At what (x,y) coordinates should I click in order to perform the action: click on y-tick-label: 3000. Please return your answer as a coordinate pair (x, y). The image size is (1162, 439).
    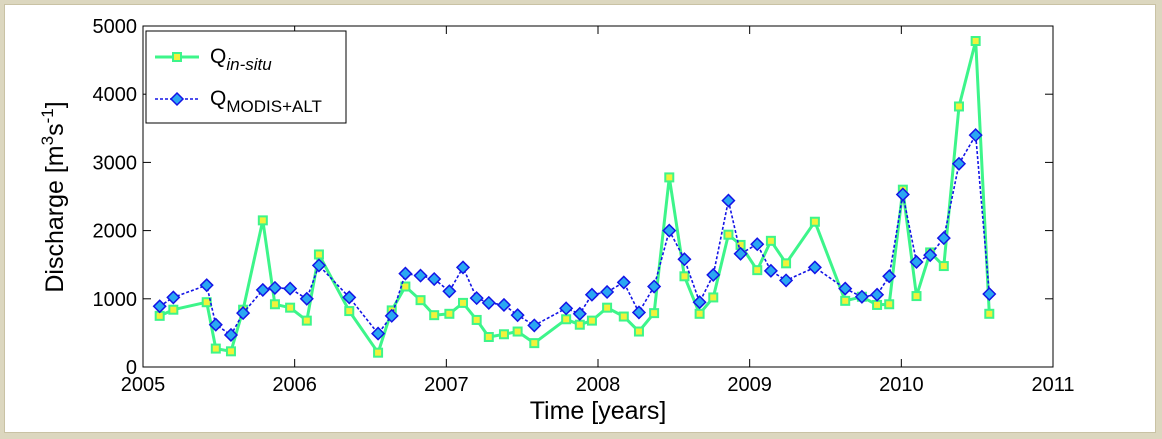
    Looking at the image, I should click on (115, 163).